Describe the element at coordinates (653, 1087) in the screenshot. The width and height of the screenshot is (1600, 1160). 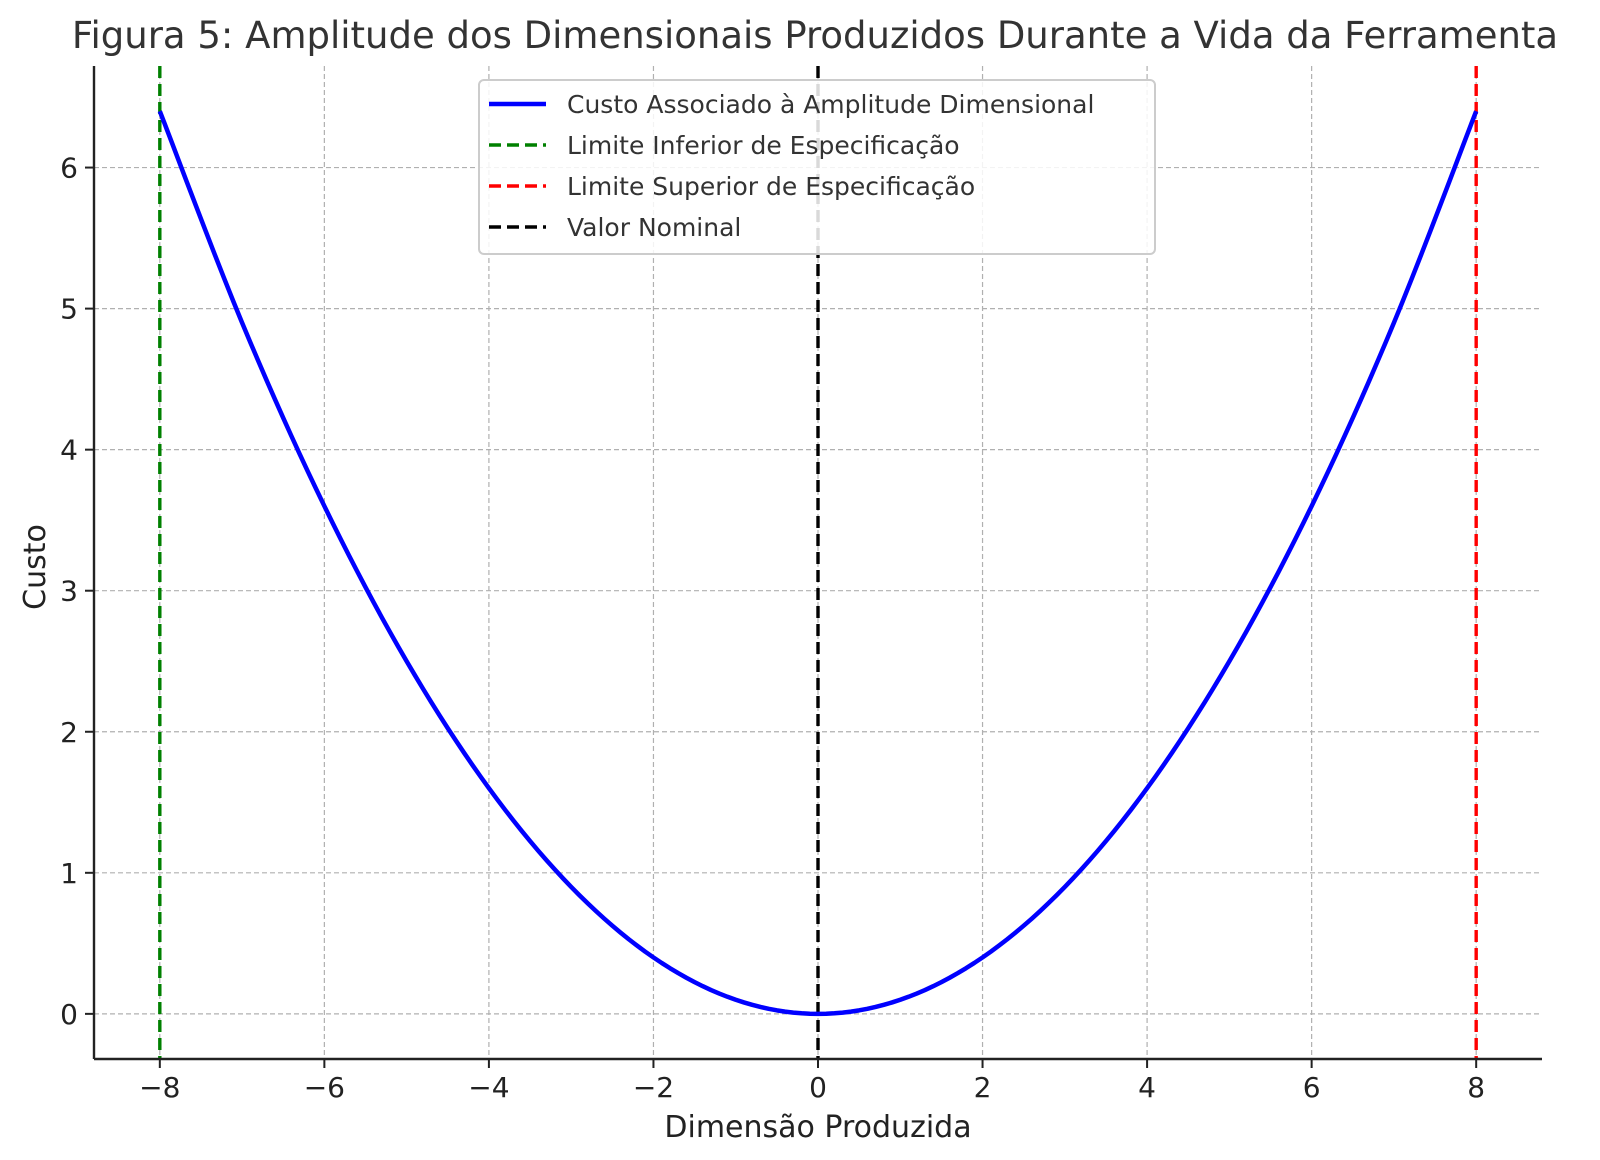
I see `x-tick-label: −2` at that location.